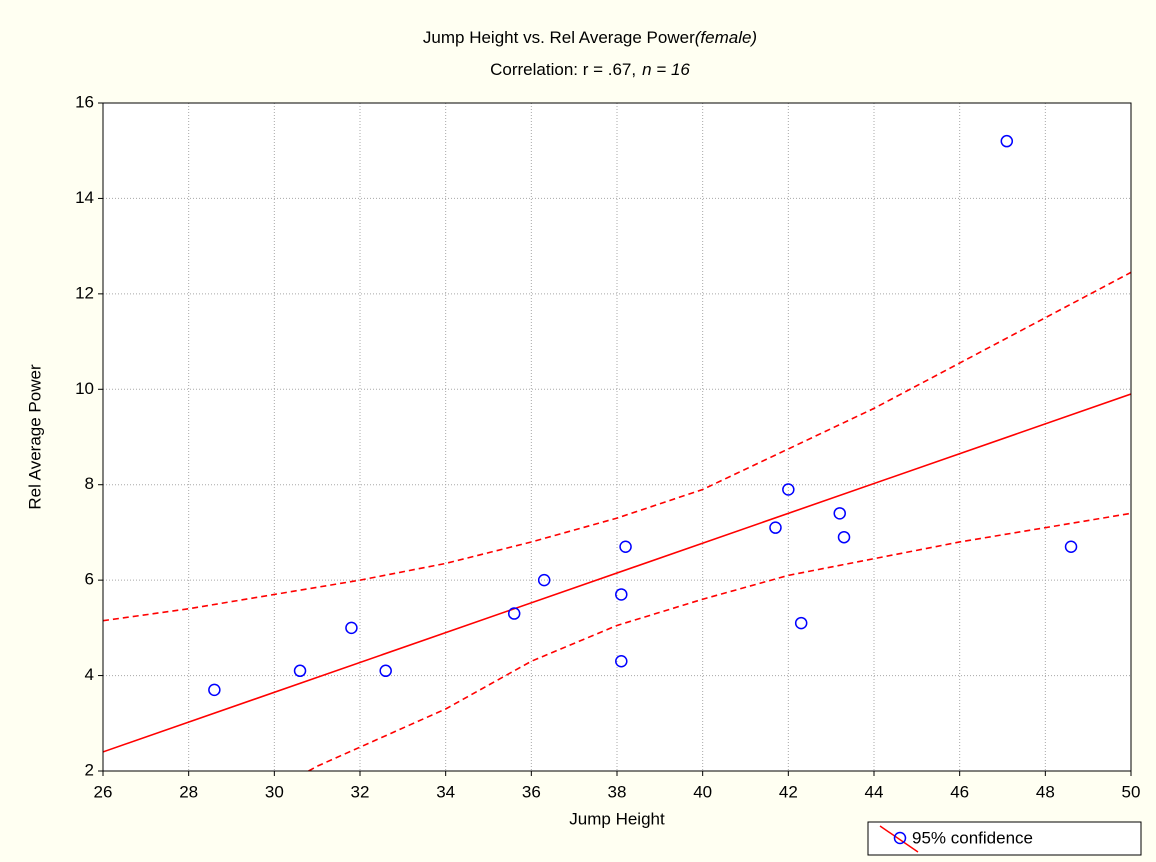 The image size is (1156, 862). I want to click on x-tick-label: 44, so click(874, 791).